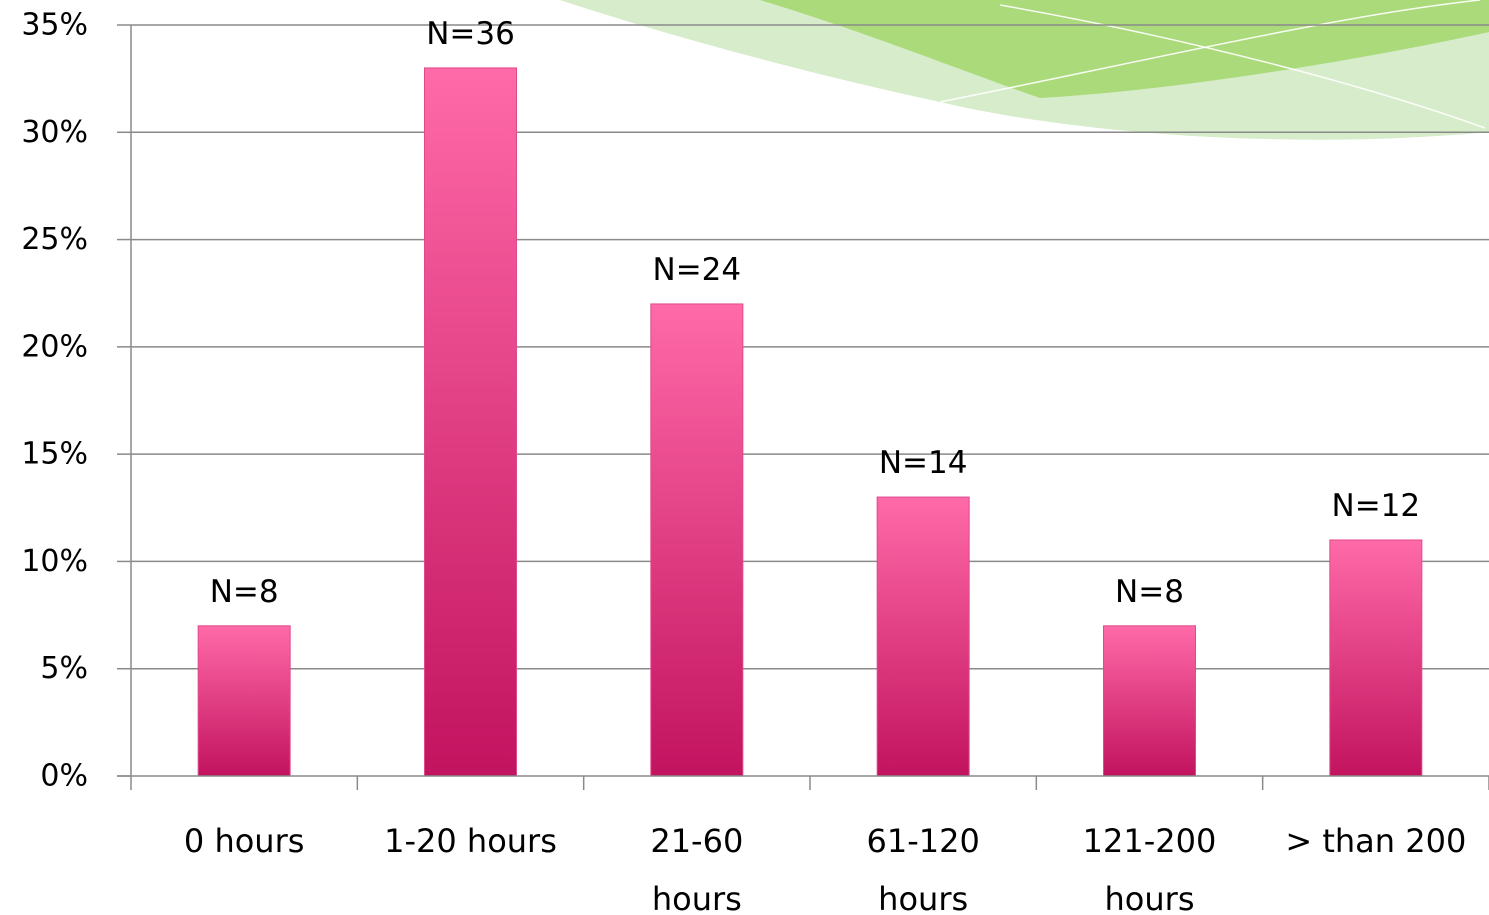 This screenshot has width=1489, height=915. I want to click on data-label: N=14, so click(923, 463).